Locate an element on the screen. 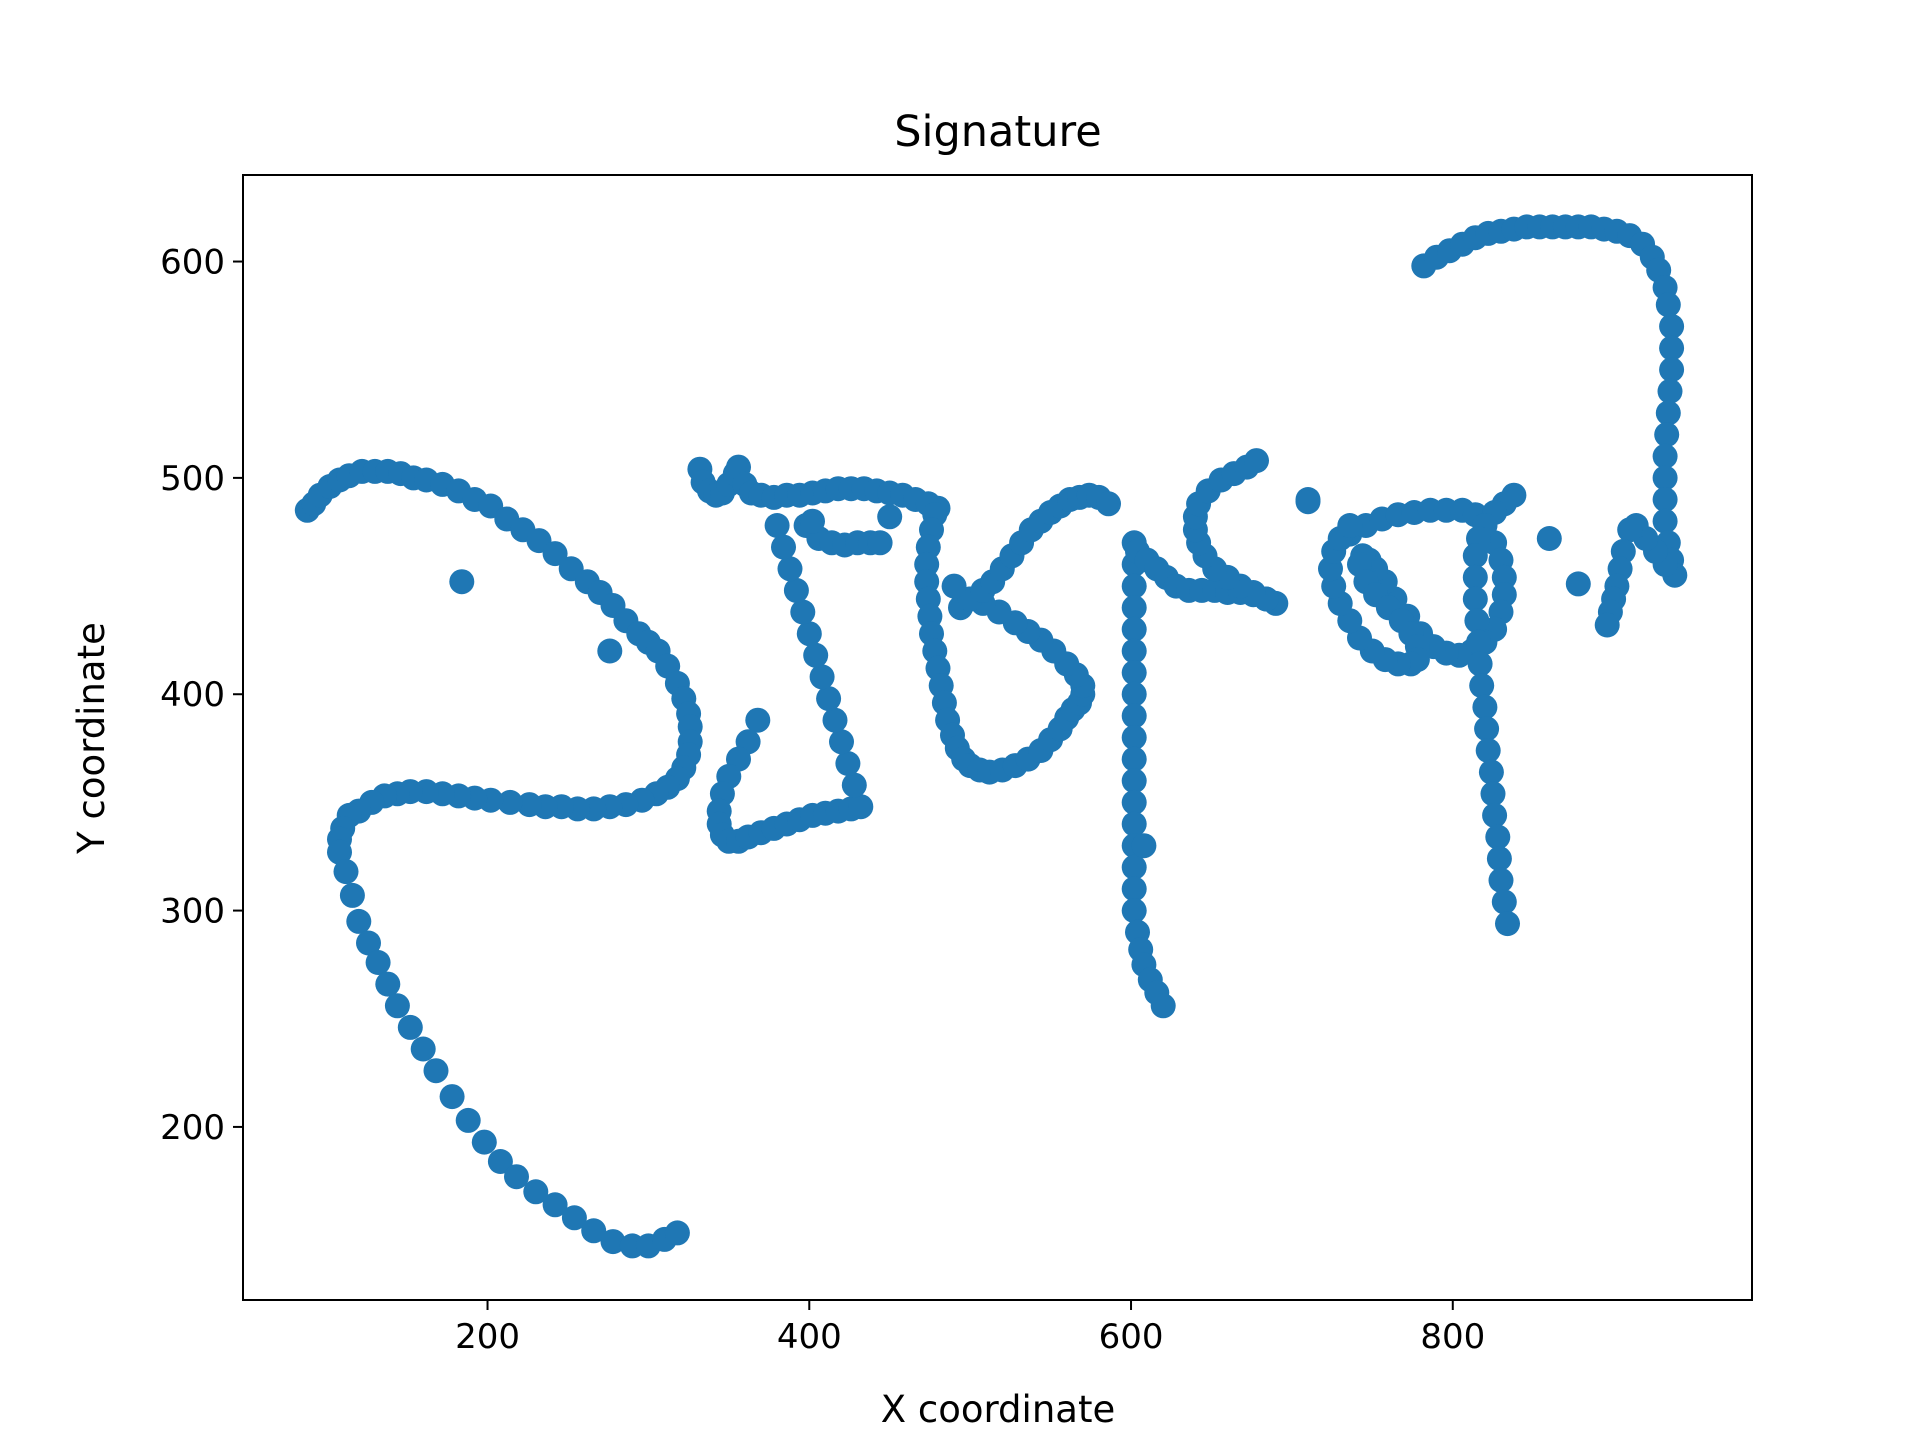 This screenshot has width=1920, height=1440. y-tick-label: 300 is located at coordinates (192, 912).